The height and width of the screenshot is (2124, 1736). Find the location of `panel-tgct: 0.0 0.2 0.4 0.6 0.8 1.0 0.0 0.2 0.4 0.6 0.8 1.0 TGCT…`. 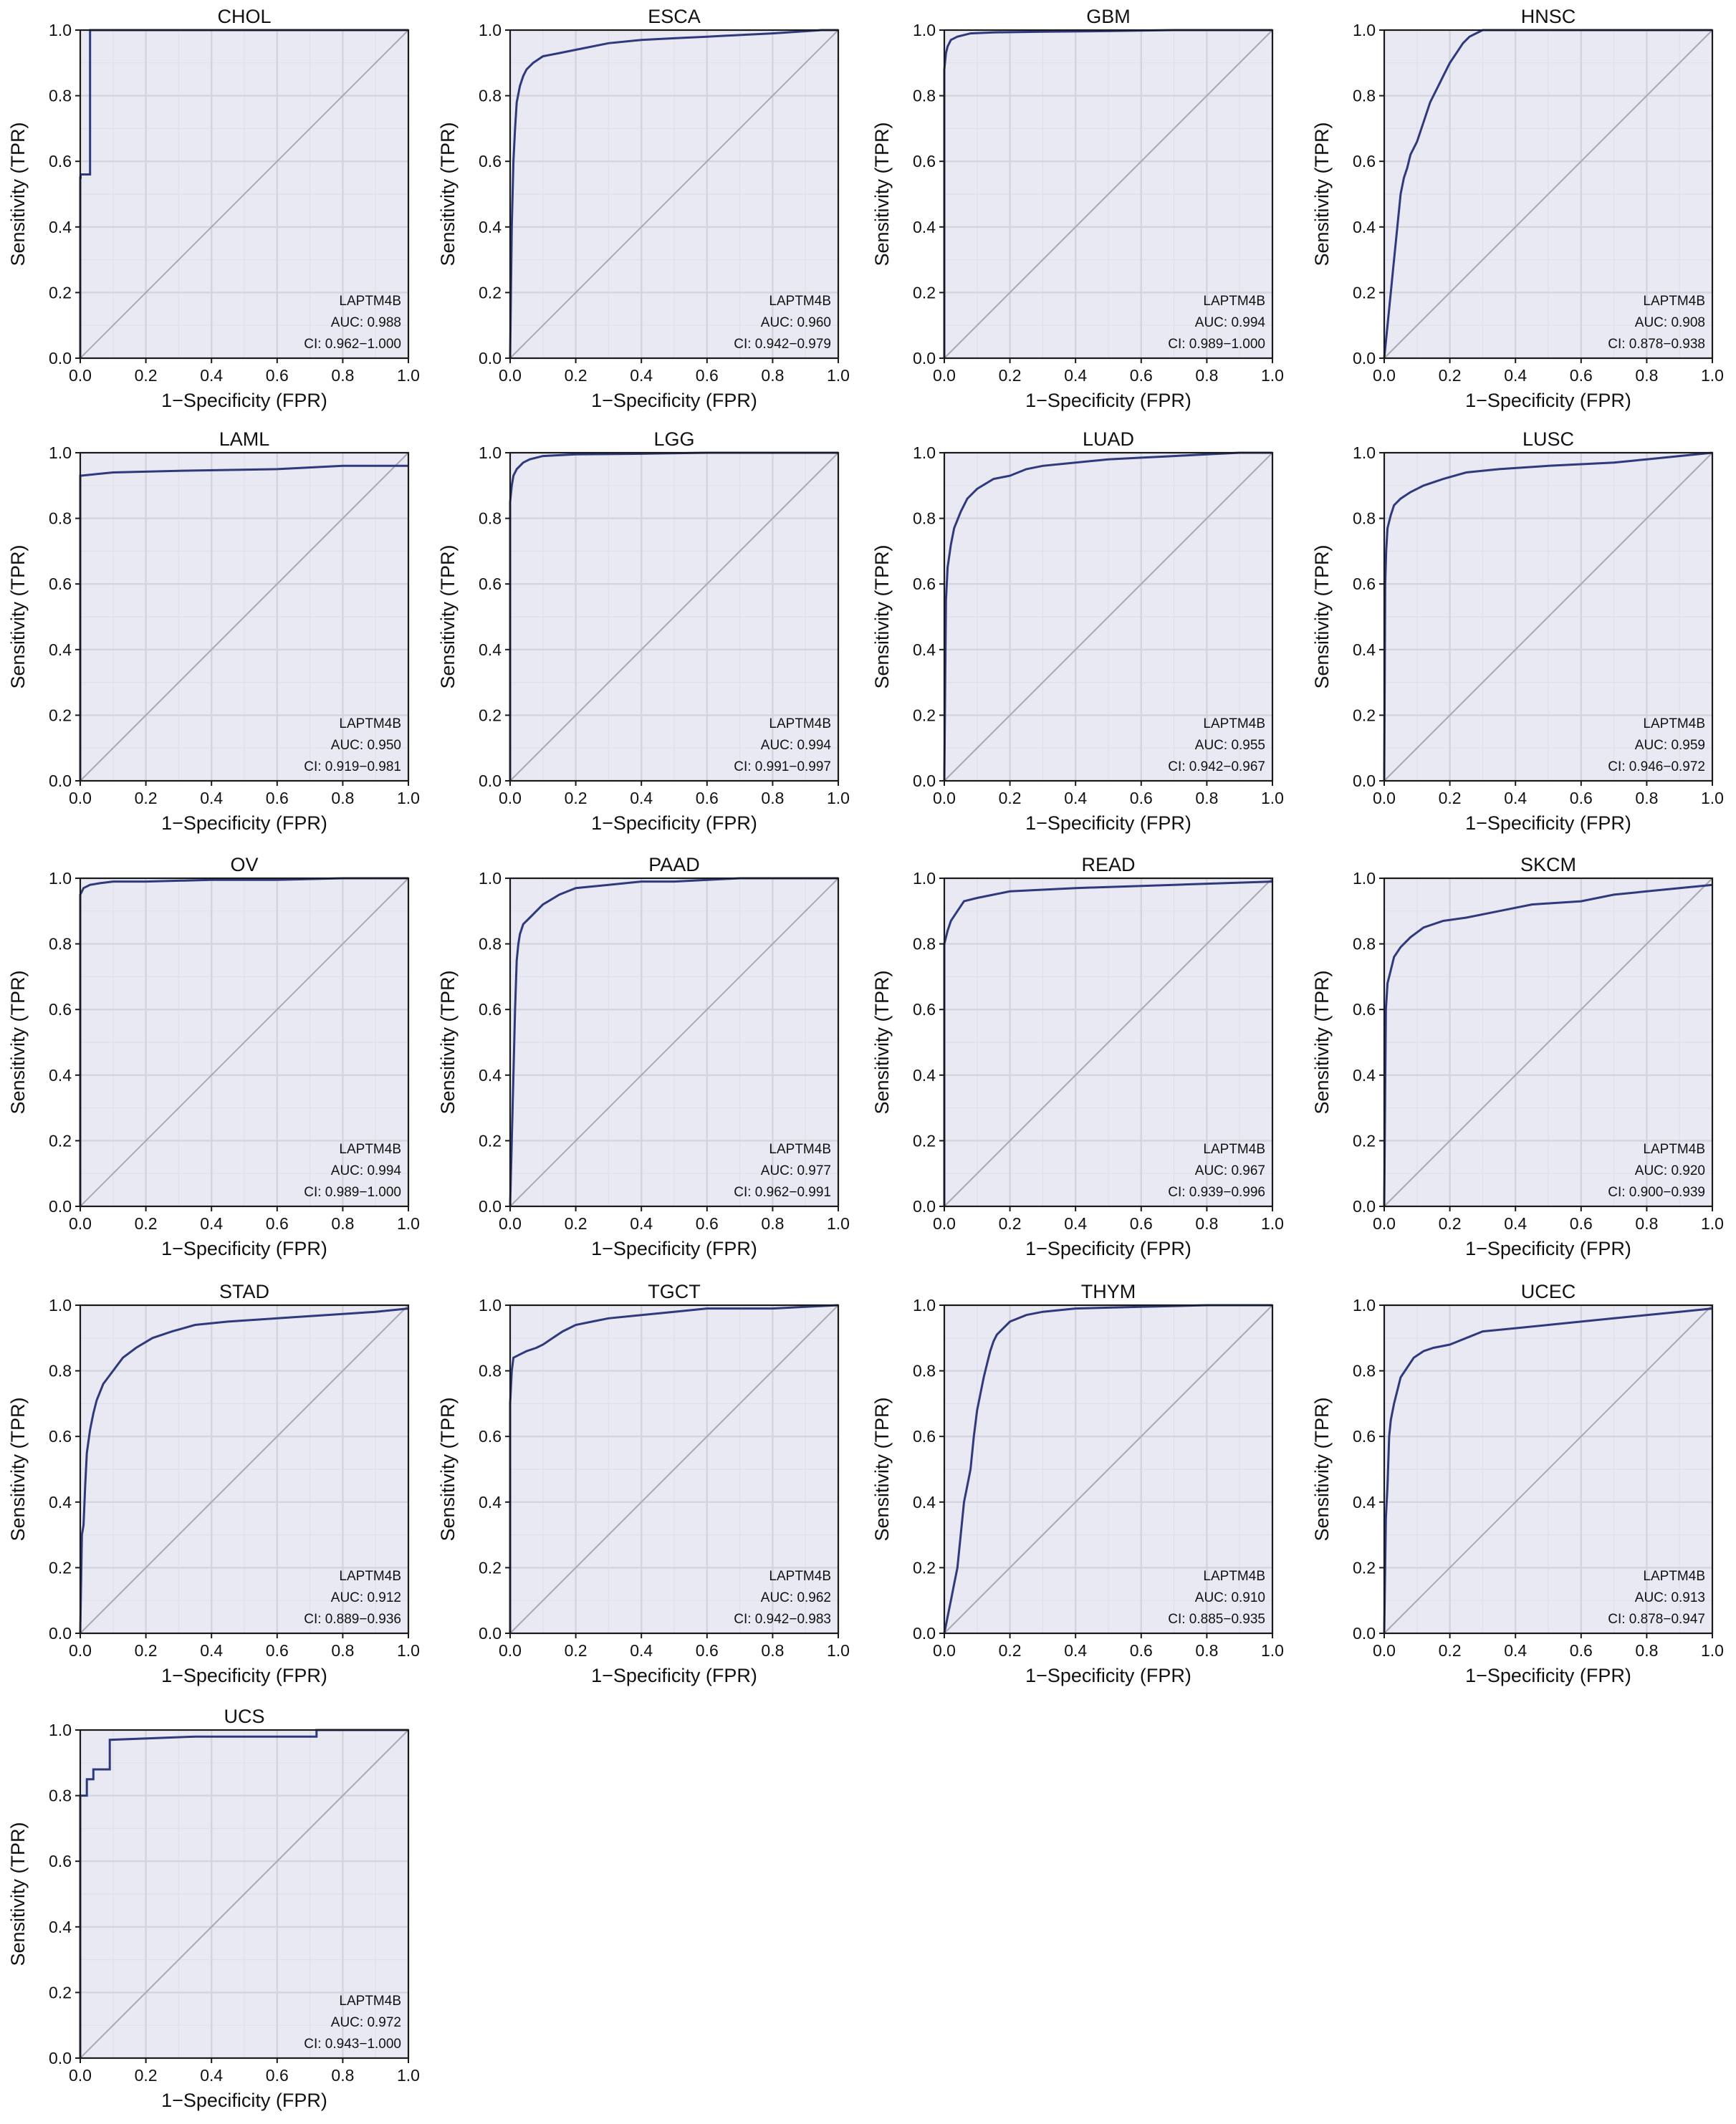

panel-tgct: 0.0 0.2 0.4 0.6 0.8 1.0 0.0 0.2 0.4 0.6 0.8 1.0 TGCT… is located at coordinates (643, 1484).